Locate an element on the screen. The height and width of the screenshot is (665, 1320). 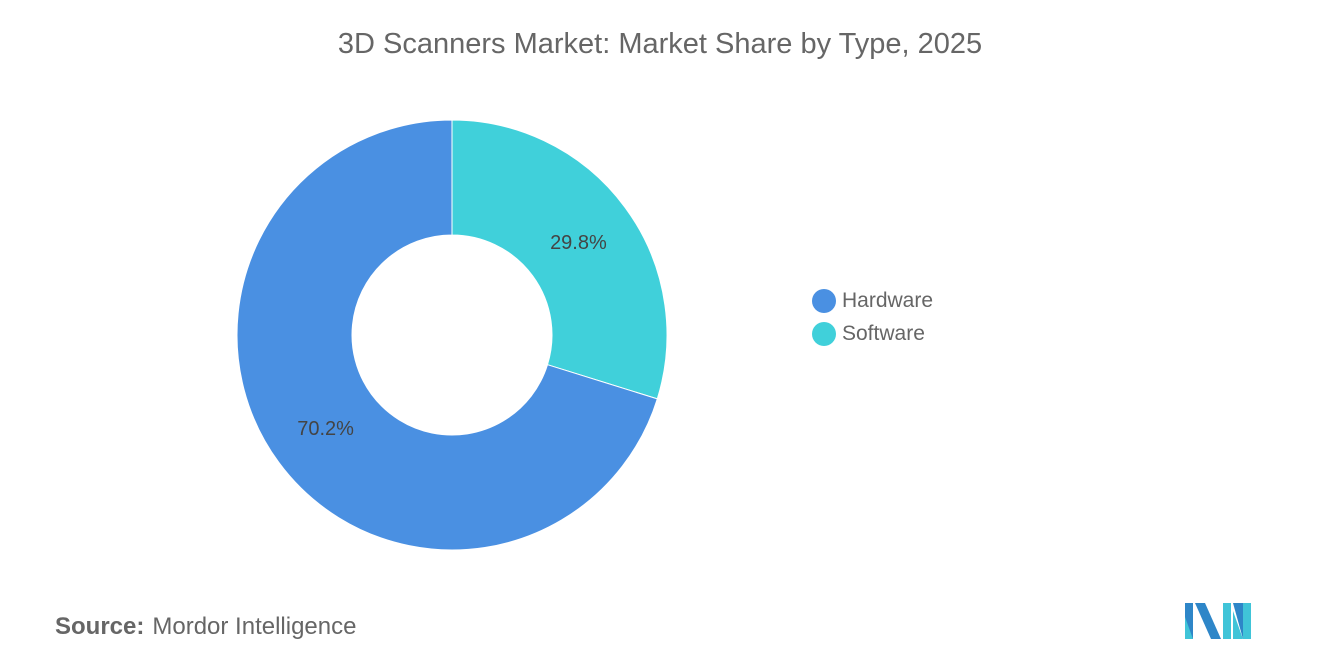
data-label-software: 29.8% is located at coordinates (578, 243).